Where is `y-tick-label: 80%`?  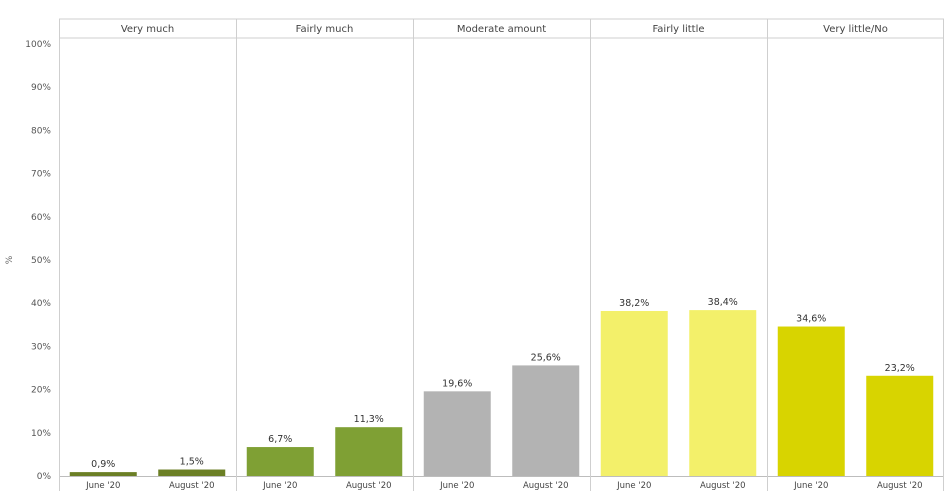 y-tick-label: 80% is located at coordinates (41, 131).